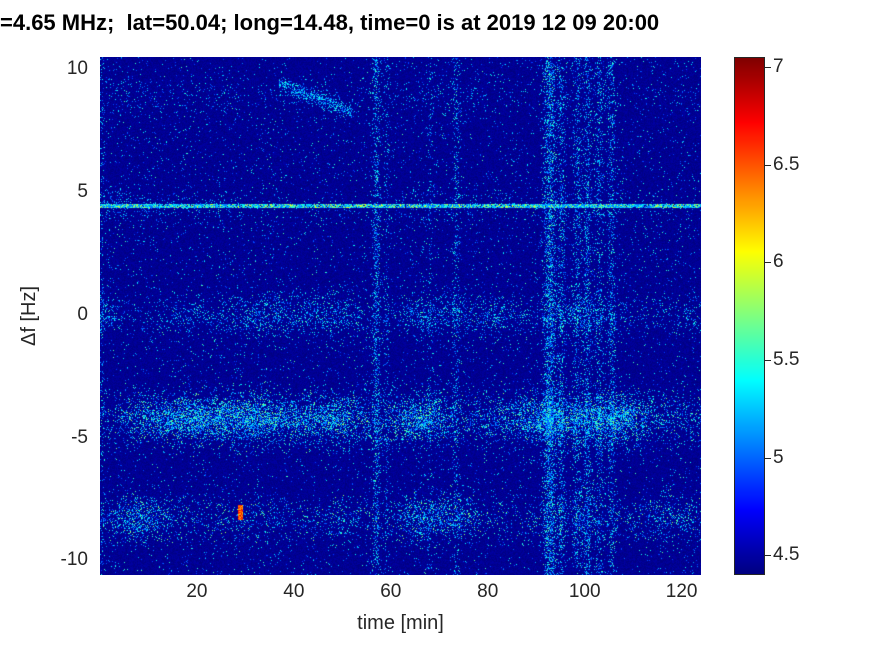  I want to click on colorbar-tick-labels: 4.5 5 5.5 6 6.5 7, so click(803, 315).